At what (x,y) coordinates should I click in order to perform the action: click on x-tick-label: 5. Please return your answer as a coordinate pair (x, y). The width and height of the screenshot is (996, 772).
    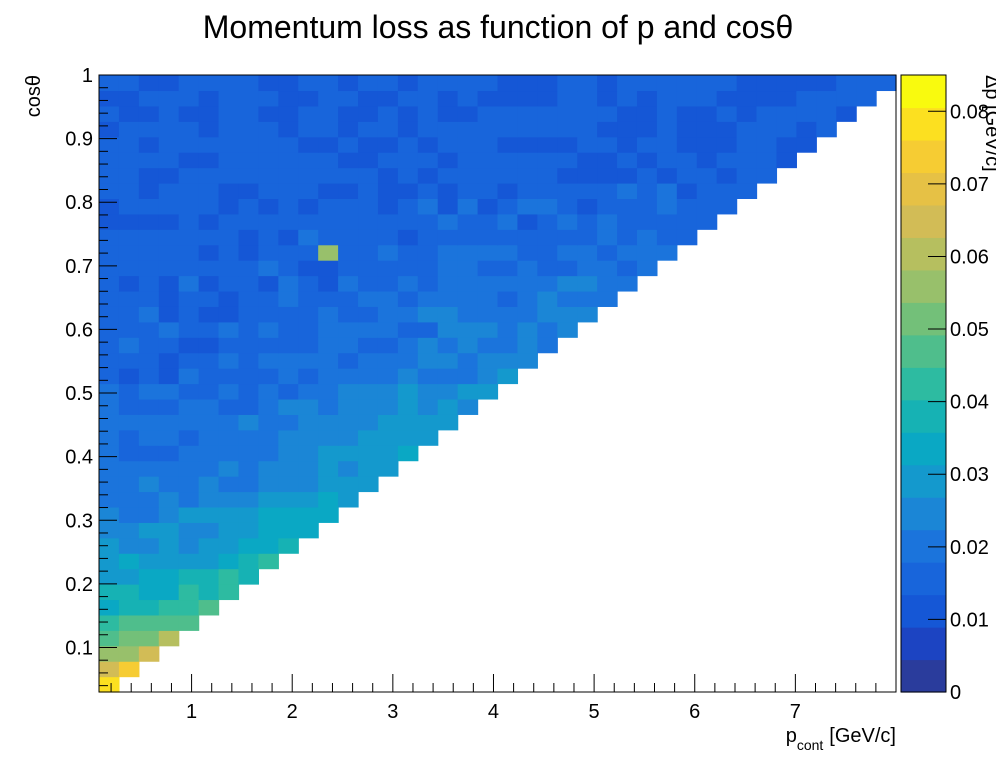
    Looking at the image, I should click on (594, 712).